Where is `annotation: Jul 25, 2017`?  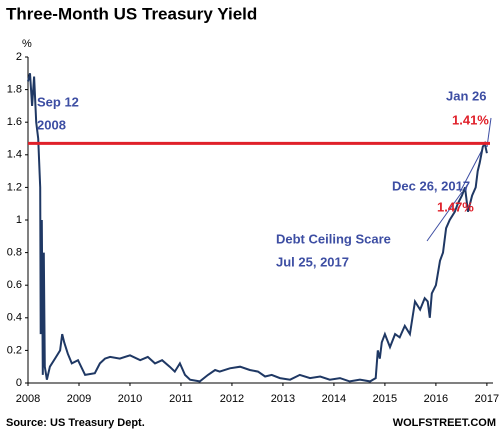
annotation: Jul 25, 2017 is located at coordinates (312, 261).